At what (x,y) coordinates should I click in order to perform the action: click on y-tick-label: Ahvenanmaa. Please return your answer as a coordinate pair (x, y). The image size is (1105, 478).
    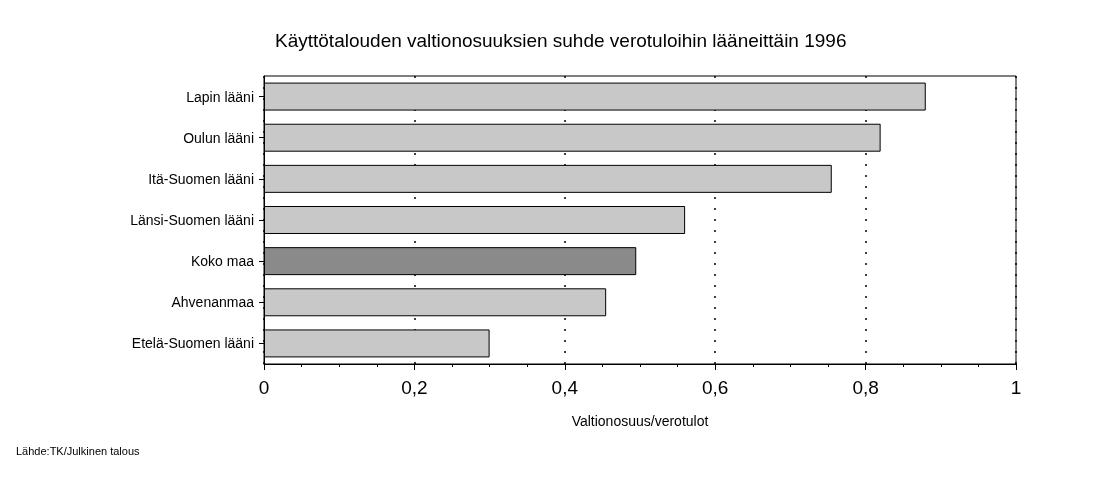
    Looking at the image, I should click on (213, 302).